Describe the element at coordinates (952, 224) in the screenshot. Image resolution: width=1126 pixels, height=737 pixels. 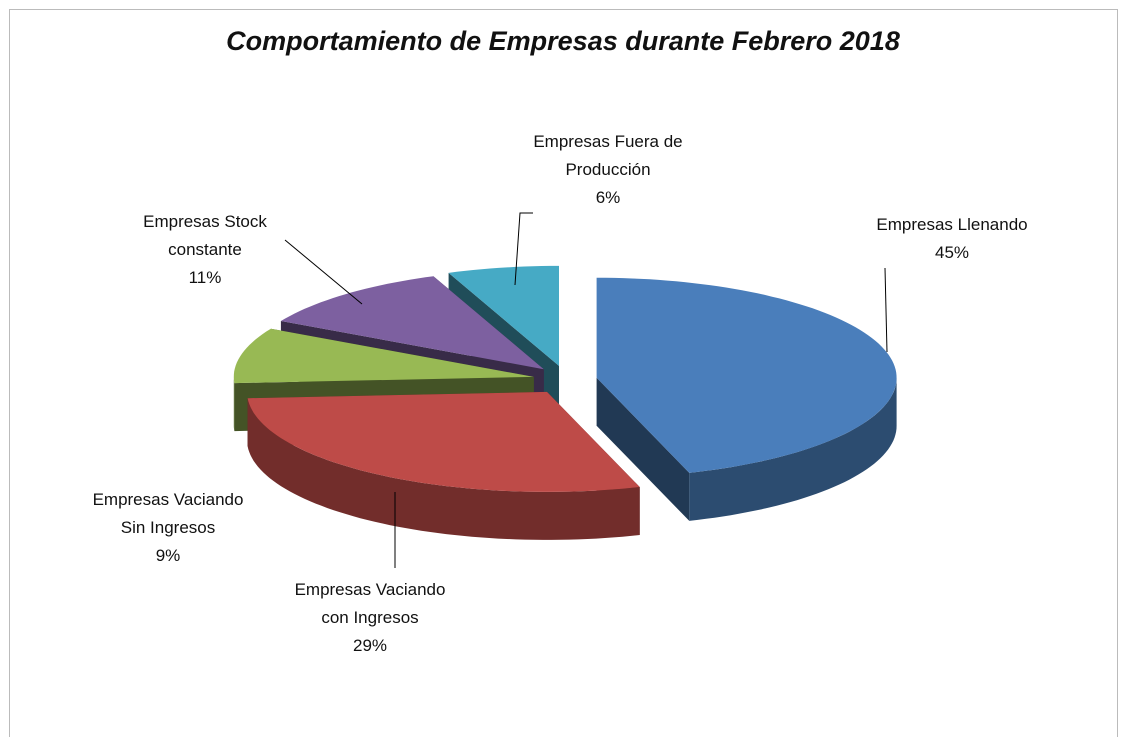
I see `label-category: Empresas Llenando` at that location.